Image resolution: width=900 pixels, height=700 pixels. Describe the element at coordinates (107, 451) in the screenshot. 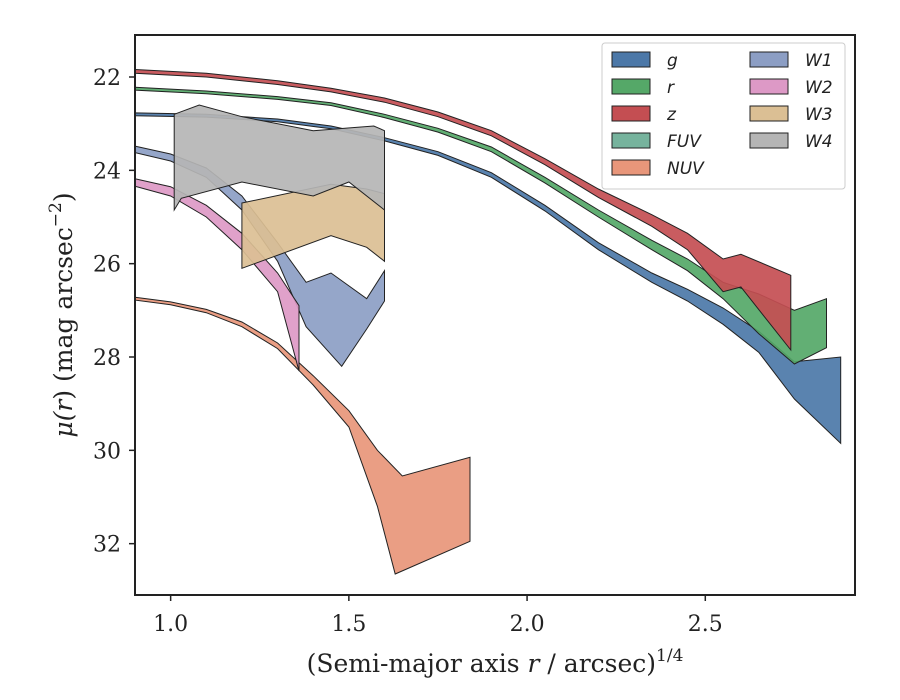

I see `y-tick-label: 30` at that location.